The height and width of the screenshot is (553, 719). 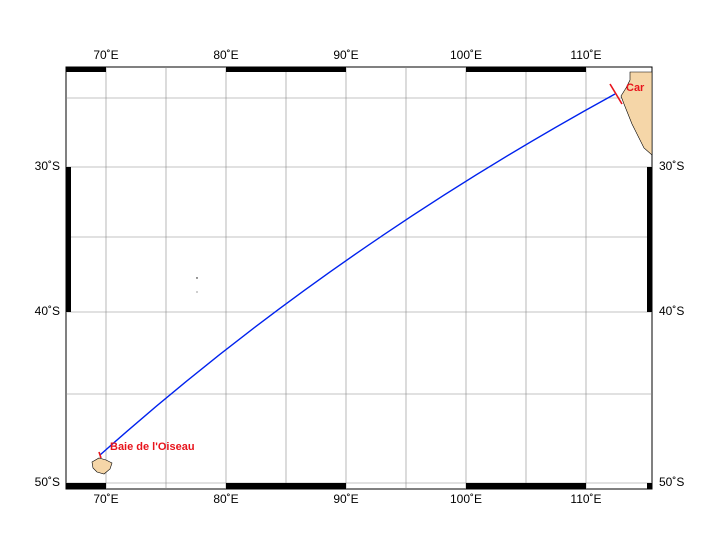 What do you see at coordinates (152, 447) in the screenshot?
I see `place-label: Baie de l'Oiseau` at bounding box center [152, 447].